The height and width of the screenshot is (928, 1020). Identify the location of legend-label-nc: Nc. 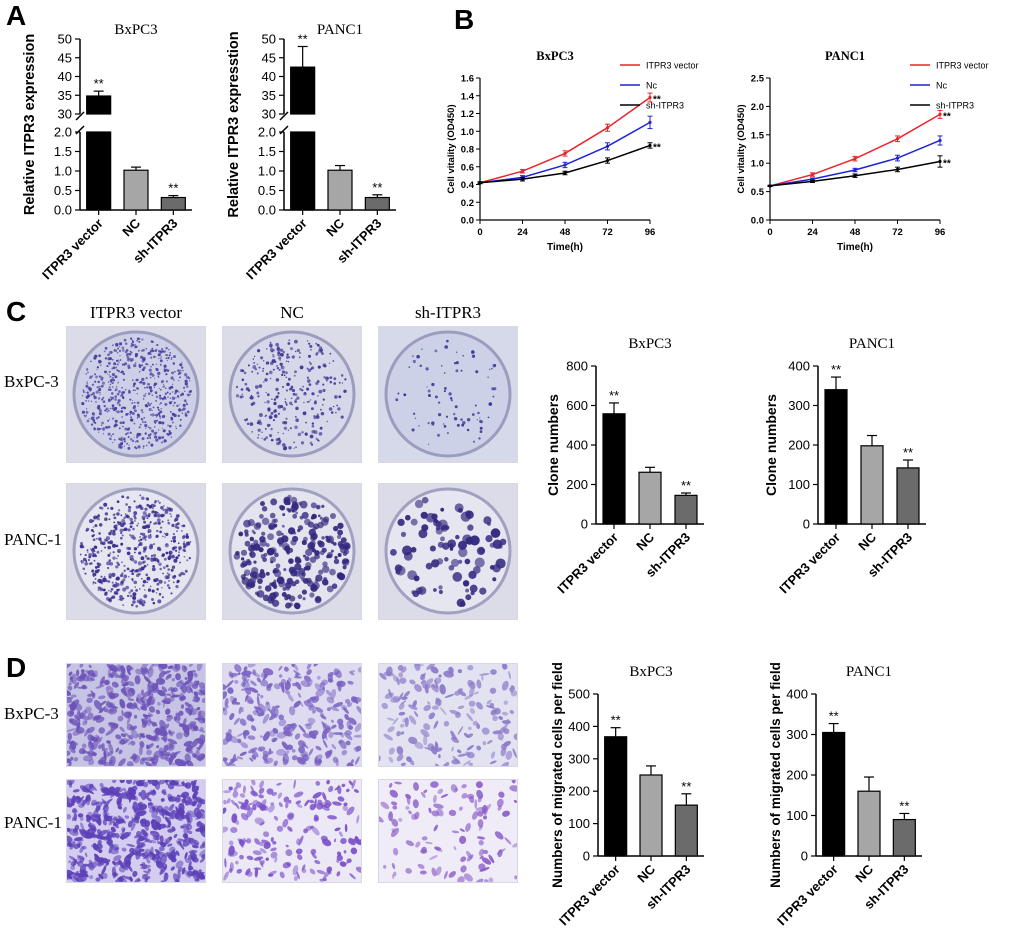
(941, 86).